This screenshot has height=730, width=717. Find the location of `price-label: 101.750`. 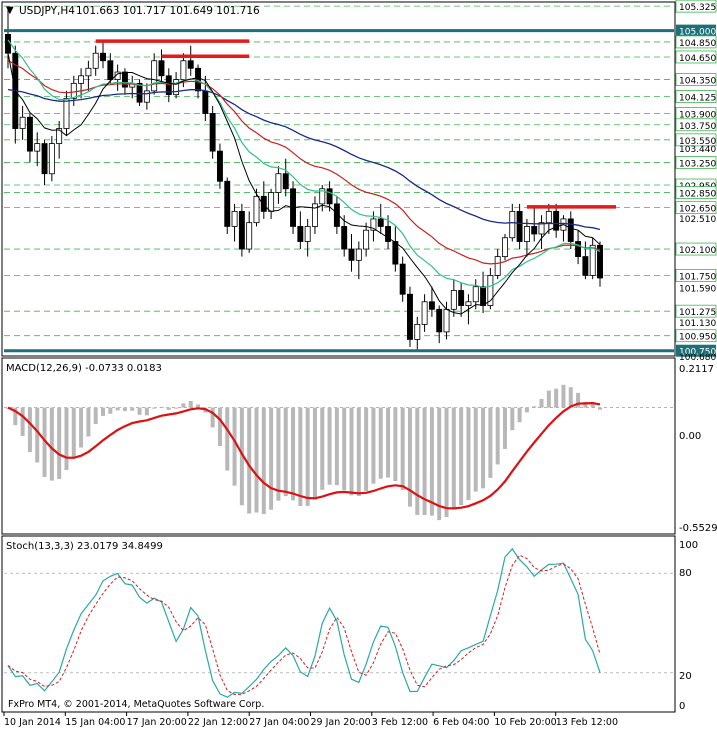

price-label: 101.750 is located at coordinates (697, 277).